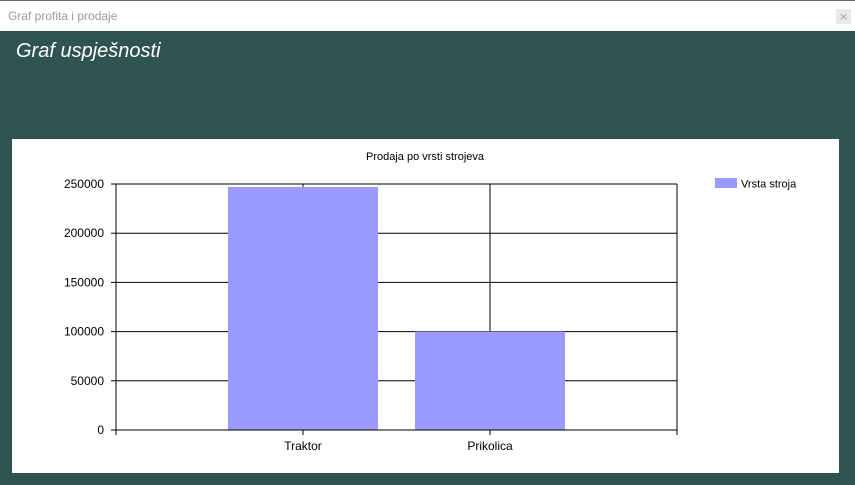 This screenshot has width=855, height=485. I want to click on x-tick-label: Traktor, so click(303, 446).